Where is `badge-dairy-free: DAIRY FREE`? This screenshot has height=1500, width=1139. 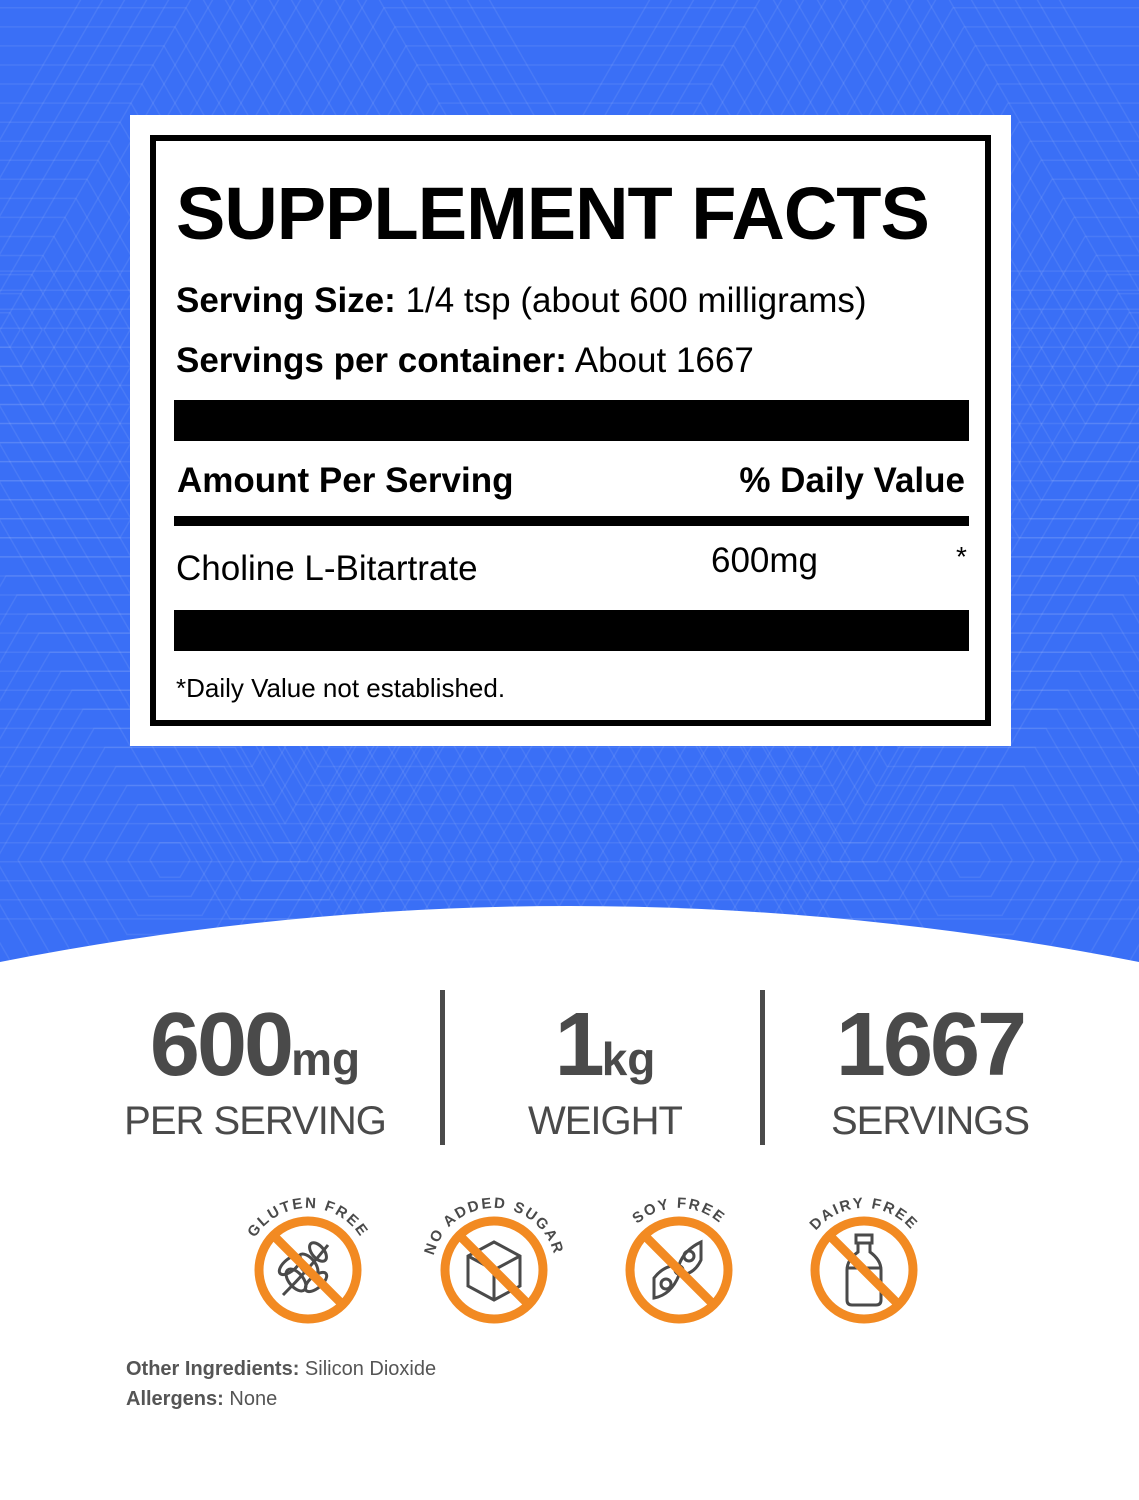
badge-dairy-free: DAIRY FREE is located at coordinates (863, 1259).